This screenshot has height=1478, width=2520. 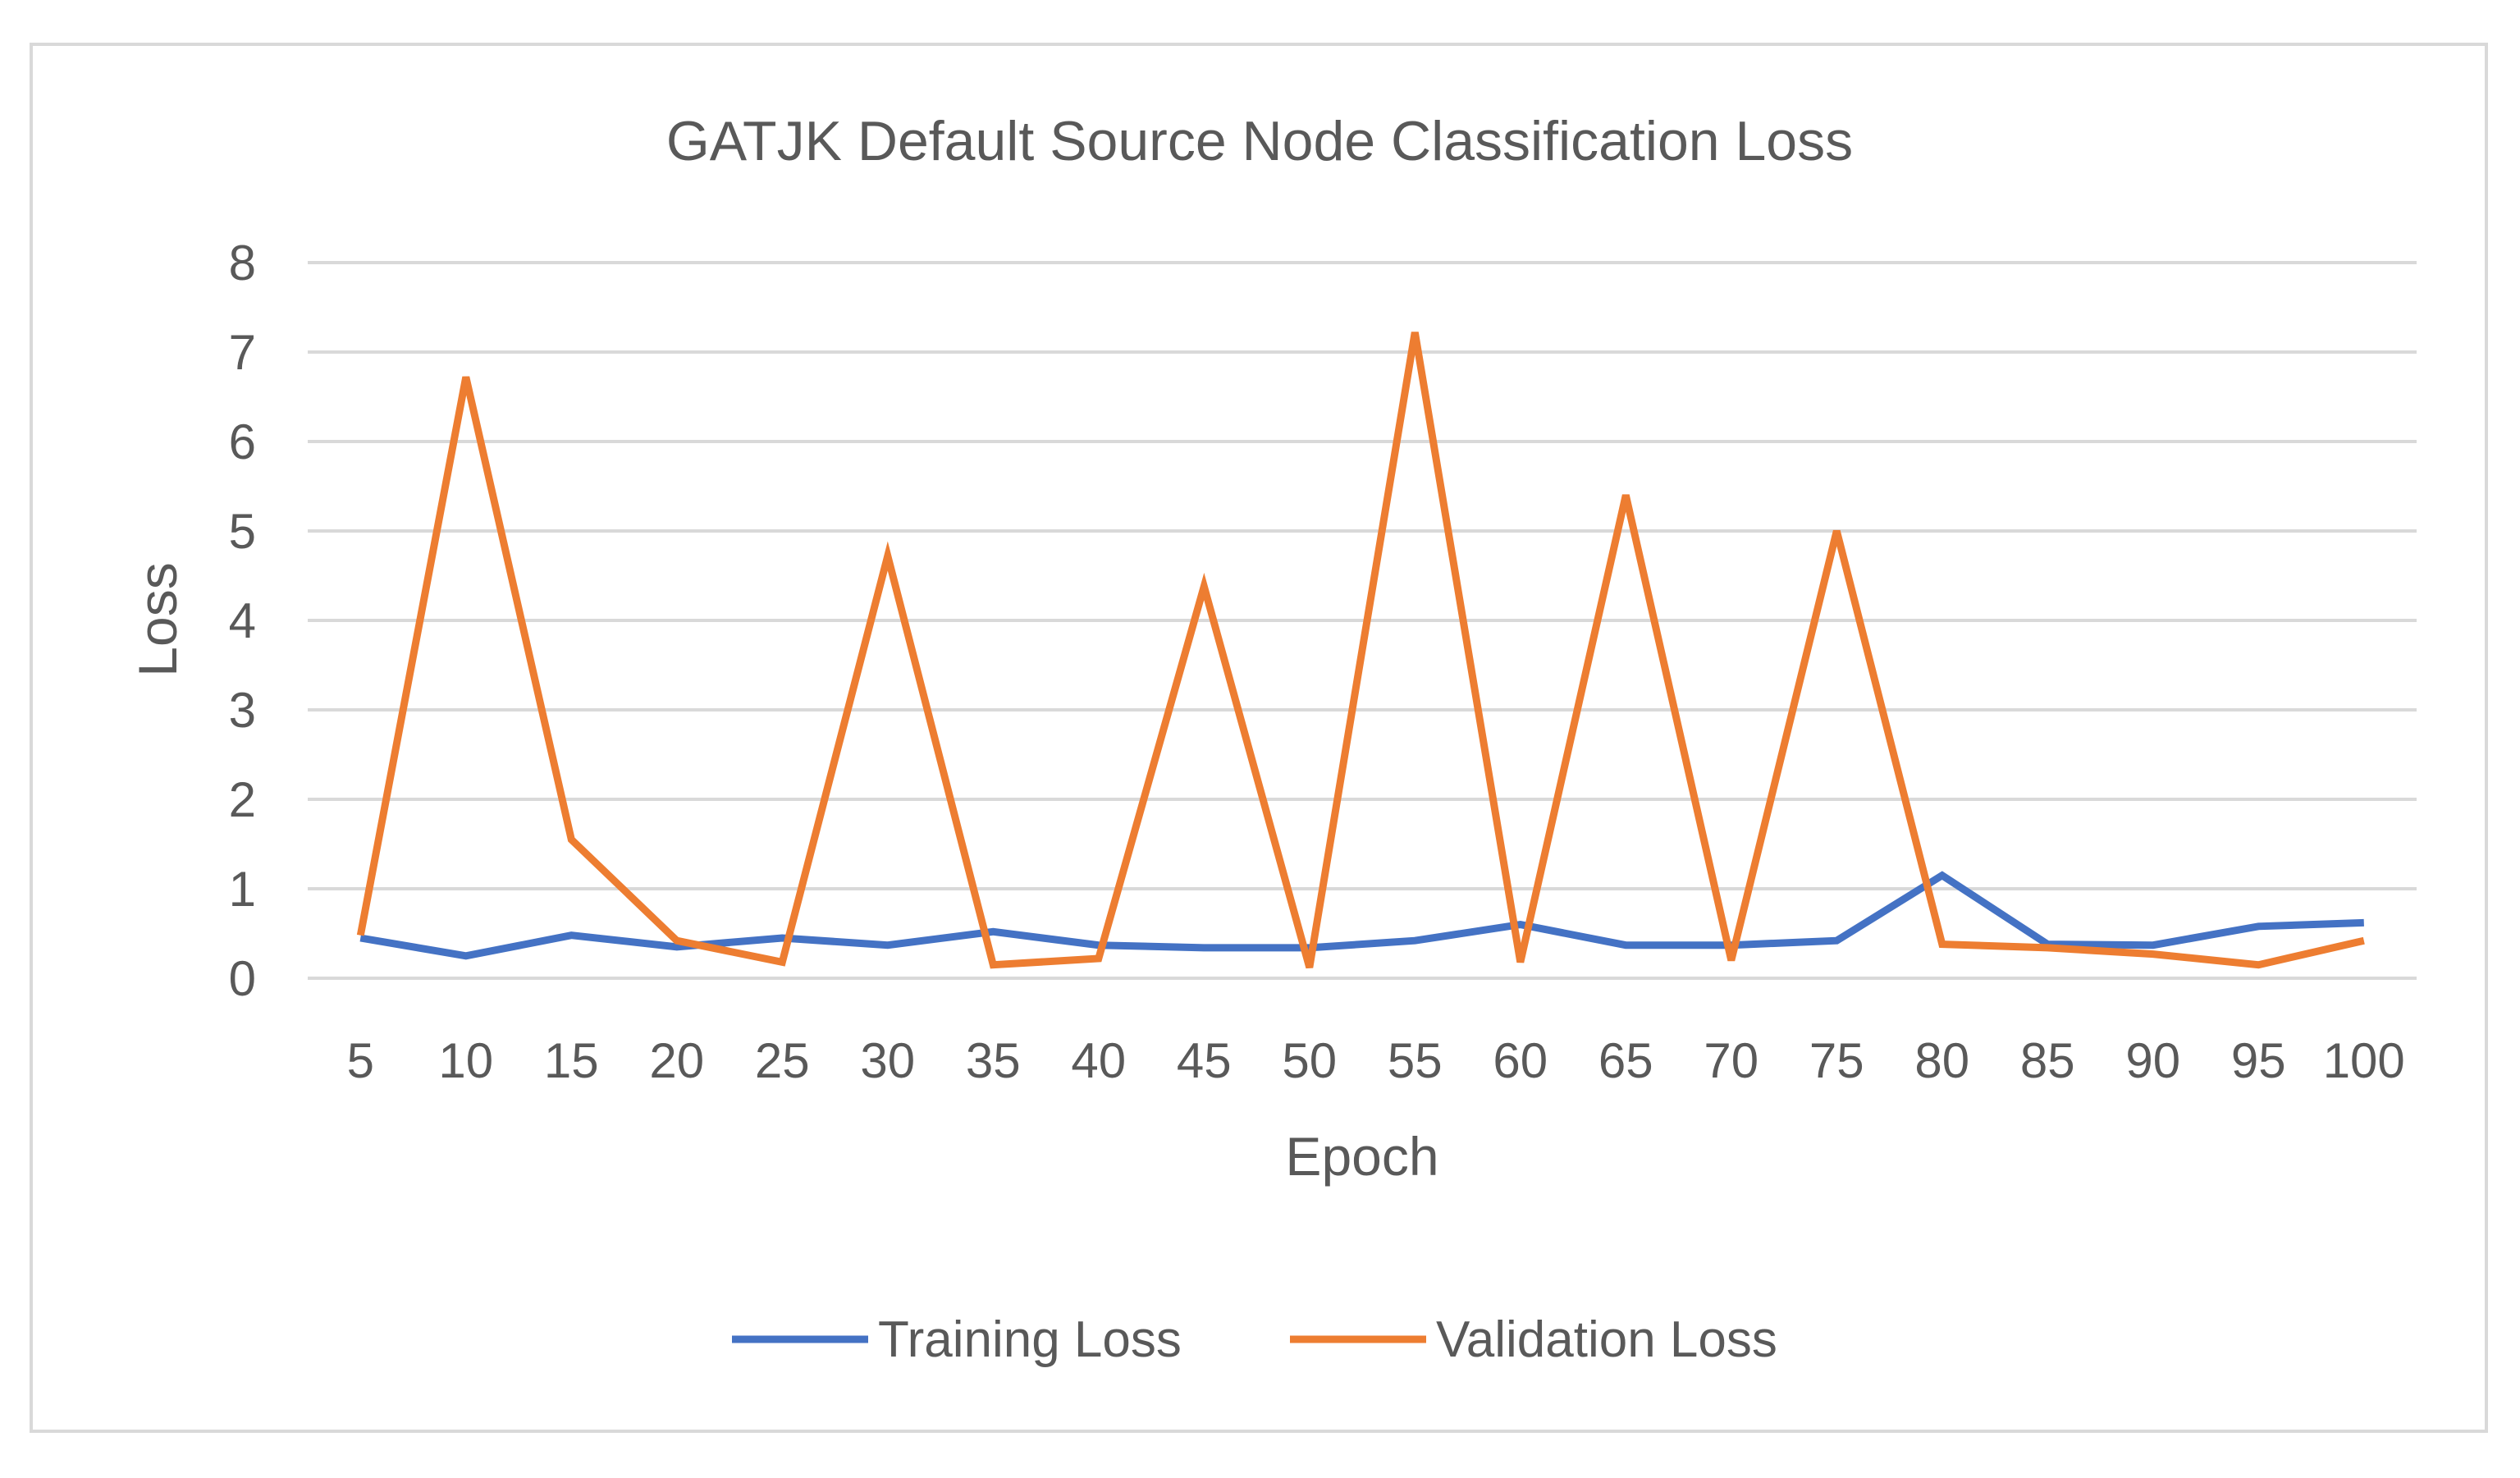 What do you see at coordinates (2258, 1061) in the screenshot?
I see `x-tick-label: 95` at bounding box center [2258, 1061].